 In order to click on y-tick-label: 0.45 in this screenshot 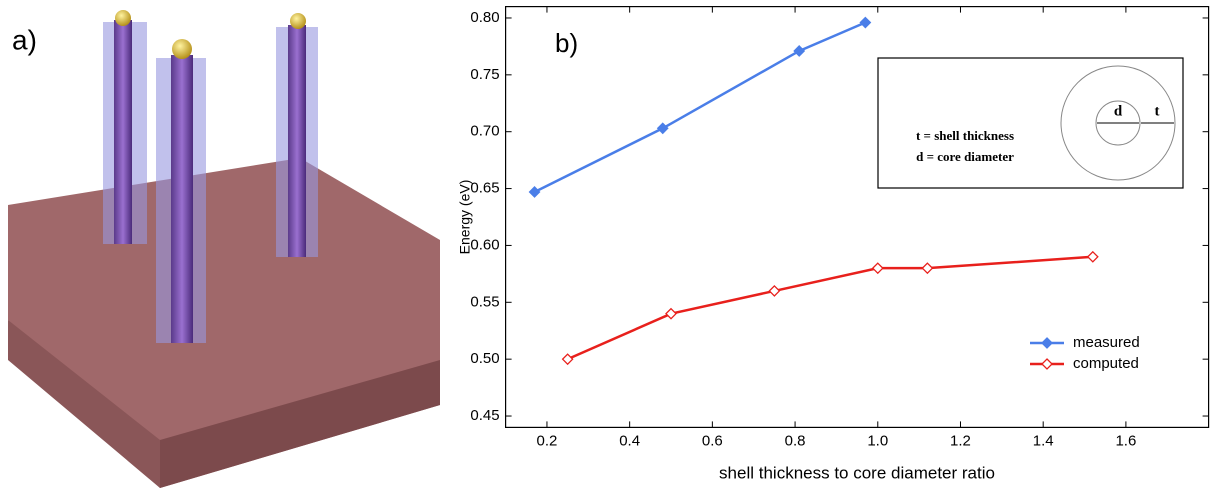, I will do `click(484, 415)`.